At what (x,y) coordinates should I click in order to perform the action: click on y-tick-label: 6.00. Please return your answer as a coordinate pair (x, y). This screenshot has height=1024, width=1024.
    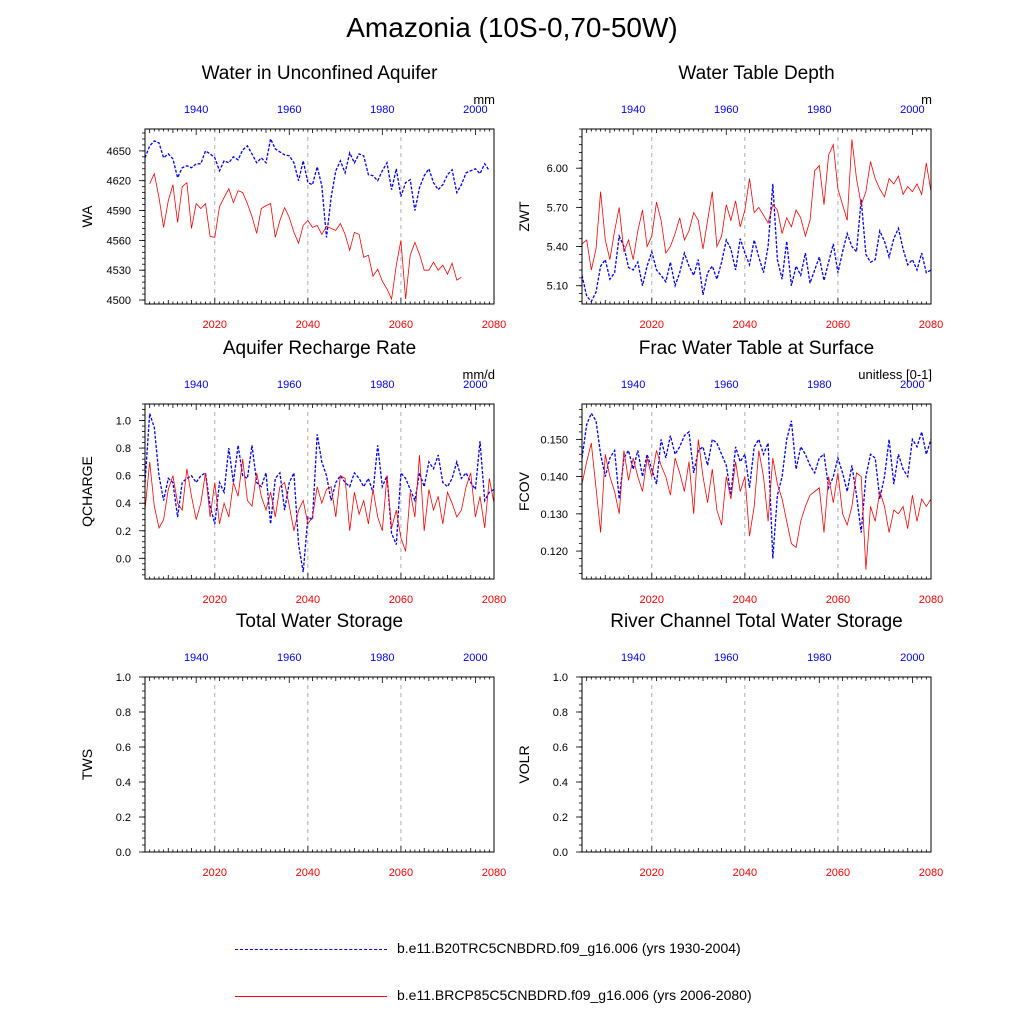
    Looking at the image, I should click on (557, 169).